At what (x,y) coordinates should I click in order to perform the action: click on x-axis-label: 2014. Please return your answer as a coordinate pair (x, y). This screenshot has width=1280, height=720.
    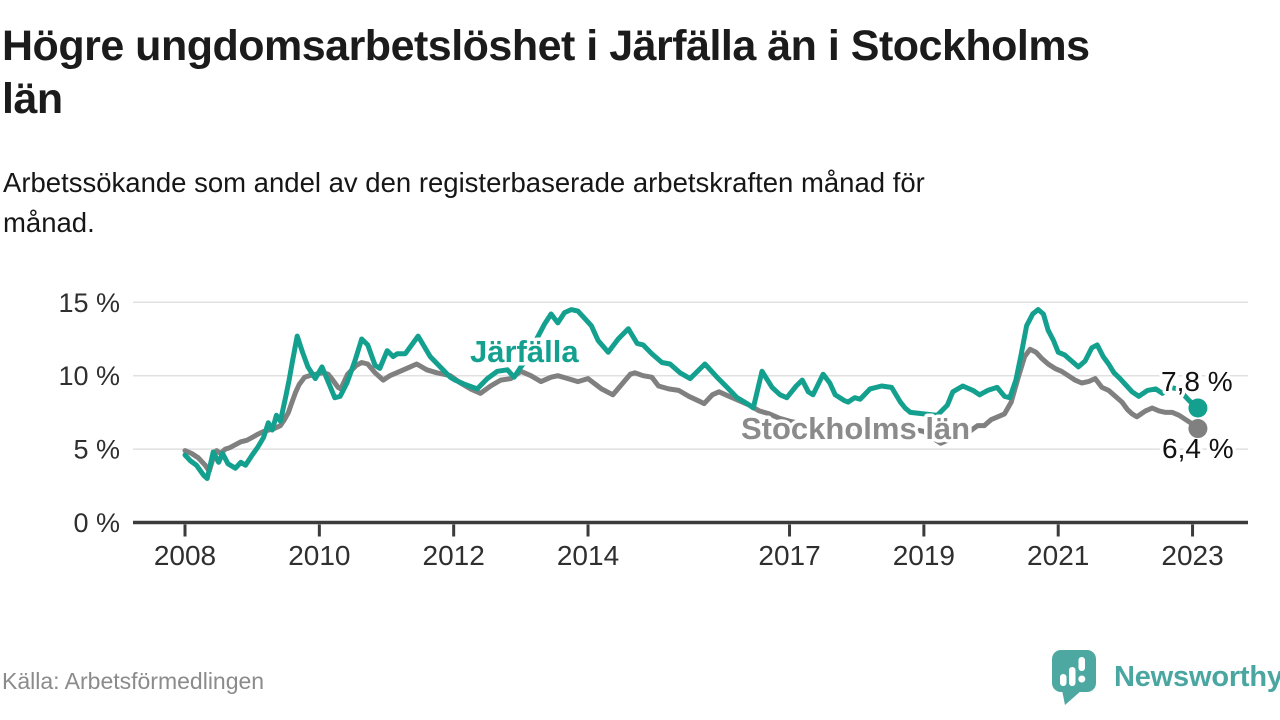
    Looking at the image, I should click on (588, 555).